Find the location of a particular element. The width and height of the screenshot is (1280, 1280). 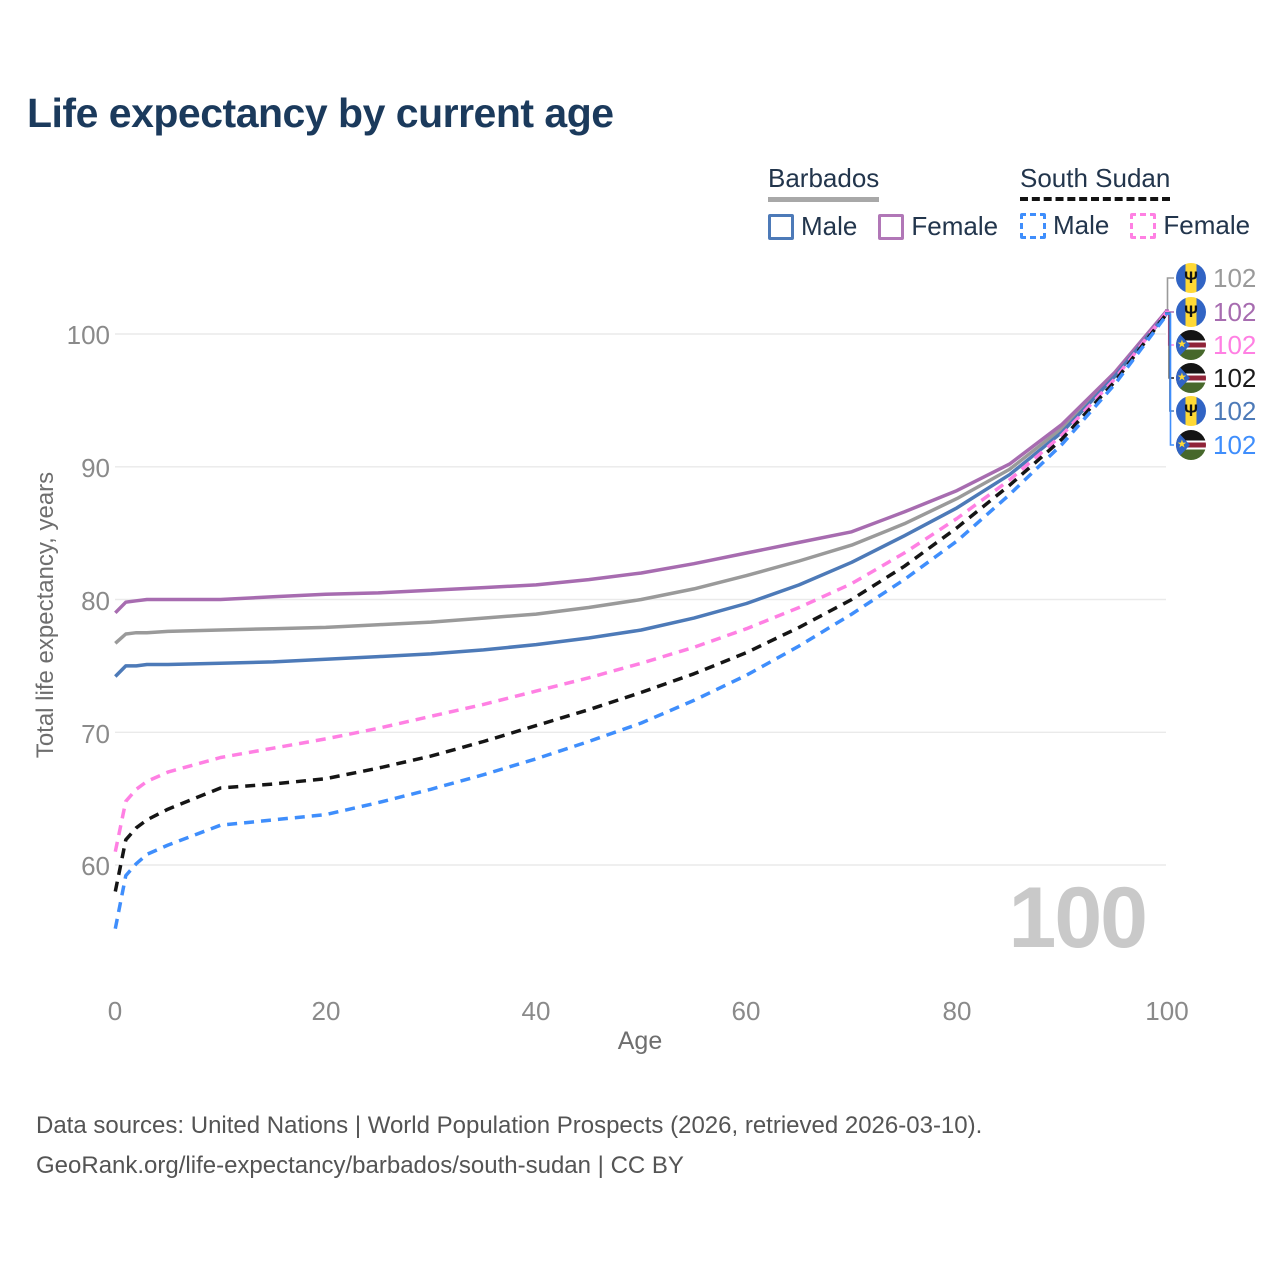

end-label-barbados-male: Ψ 102 is located at coordinates (1216, 411).